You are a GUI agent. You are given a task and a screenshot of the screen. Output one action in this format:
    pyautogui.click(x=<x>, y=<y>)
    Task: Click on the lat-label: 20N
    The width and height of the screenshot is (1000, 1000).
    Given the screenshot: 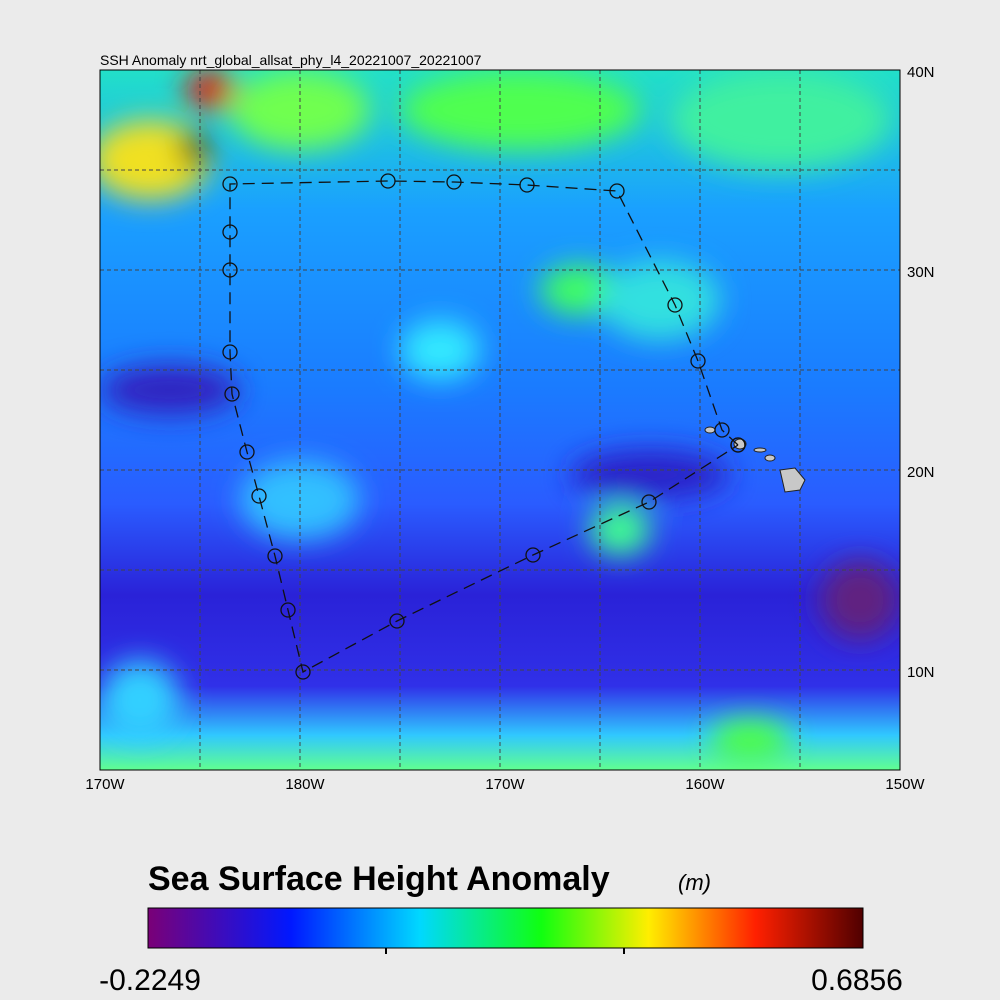 What is the action you would take?
    pyautogui.click(x=921, y=472)
    